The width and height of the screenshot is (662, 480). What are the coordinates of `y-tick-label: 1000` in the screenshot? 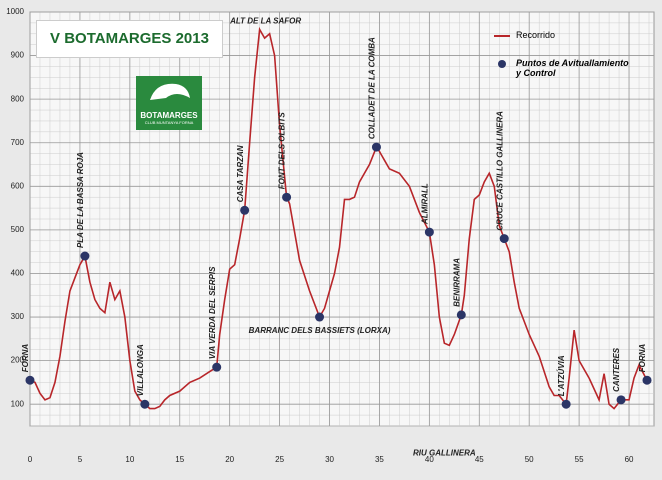 It's located at (15, 11).